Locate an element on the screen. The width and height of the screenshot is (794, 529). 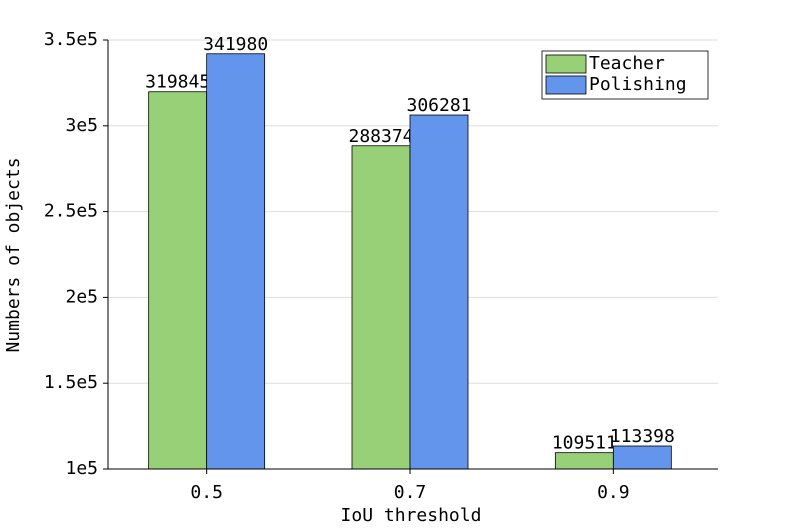
x-axis-label: IoU threshold is located at coordinates (411, 515).